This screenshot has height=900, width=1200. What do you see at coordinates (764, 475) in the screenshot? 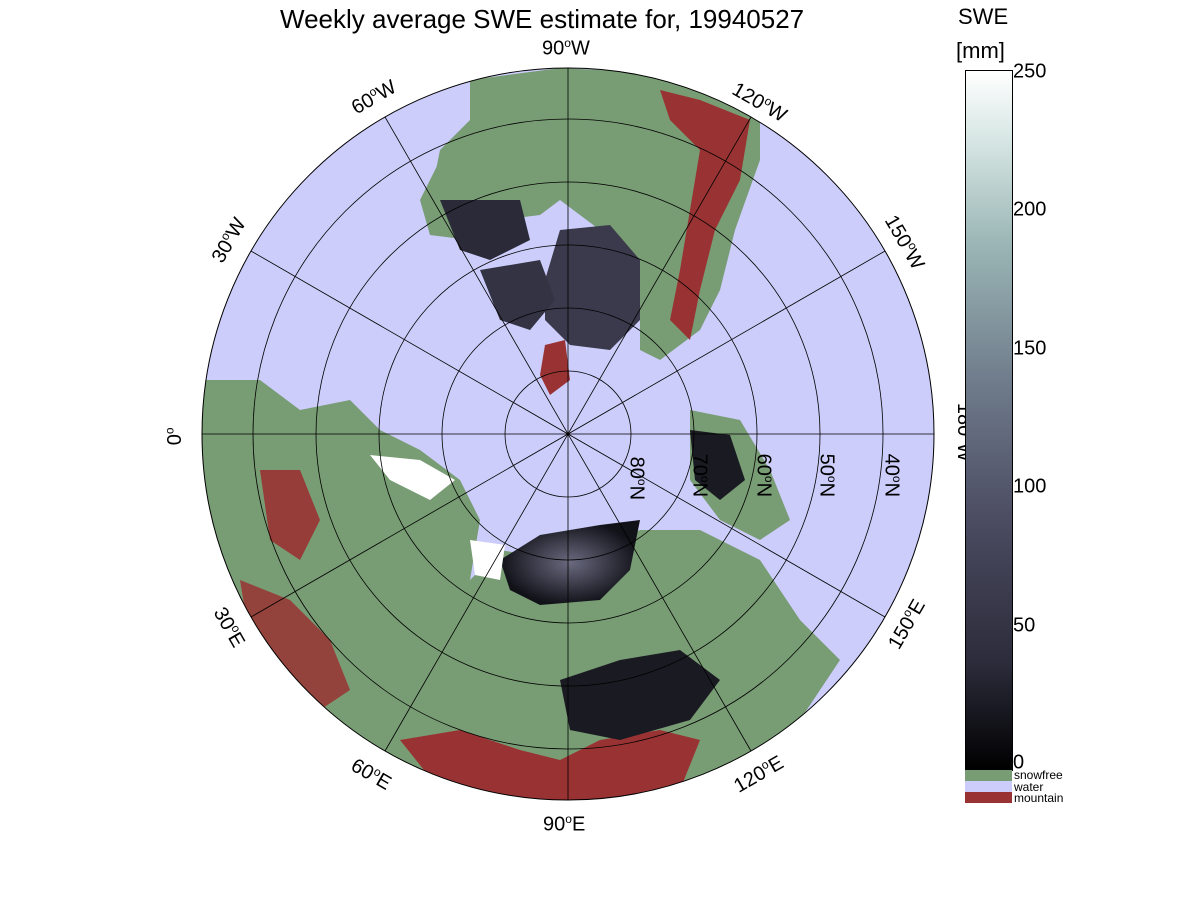
I see `lat-label-60n: 60oN` at bounding box center [764, 475].